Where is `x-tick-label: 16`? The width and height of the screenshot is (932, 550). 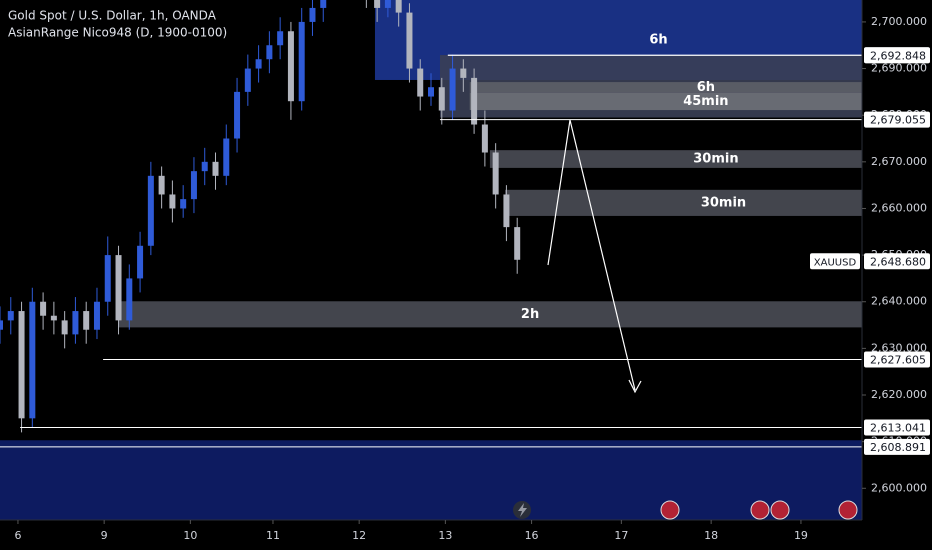 x-tick-label: 16 is located at coordinates (532, 535).